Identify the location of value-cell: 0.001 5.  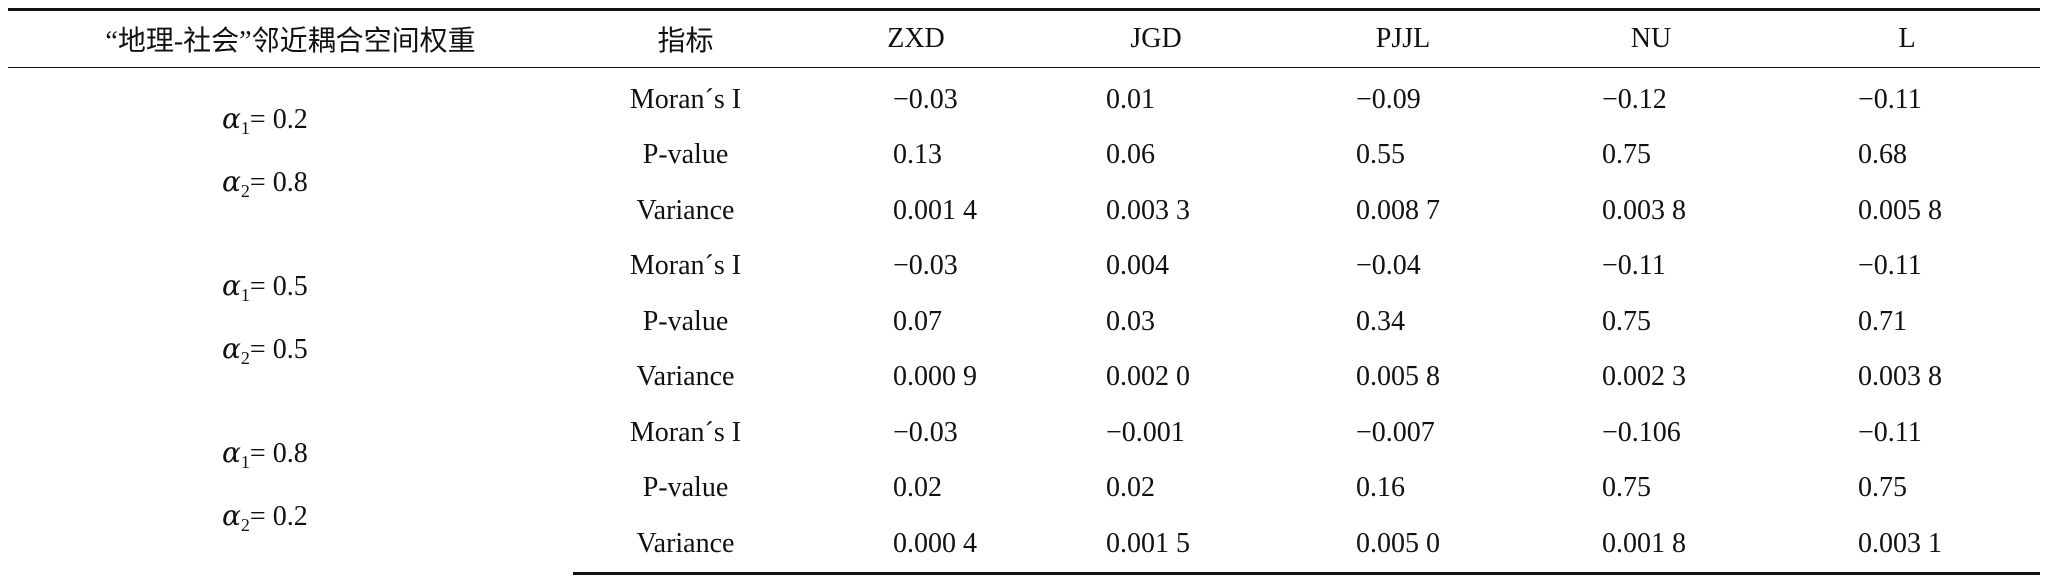
(1156, 545).